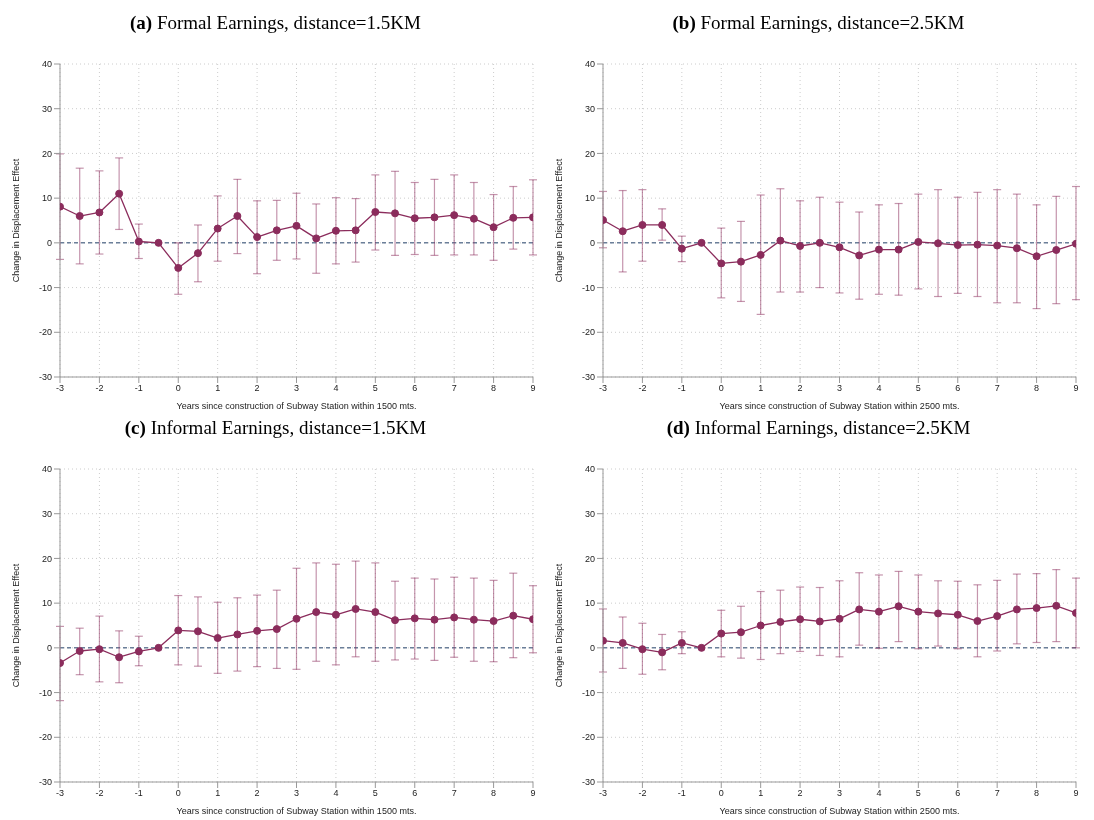  Describe the element at coordinates (839, 811) in the screenshot. I see `x-axis-title: Years since construction of Subway Station within 2500 mts.` at that location.